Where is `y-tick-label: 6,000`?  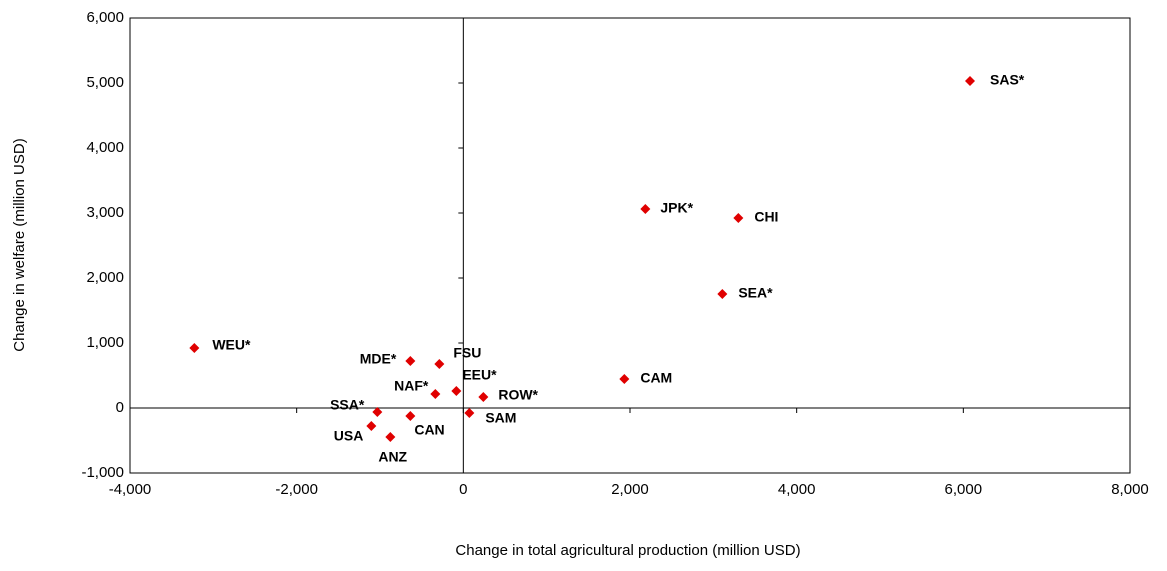 y-tick-label: 6,000 is located at coordinates (105, 17).